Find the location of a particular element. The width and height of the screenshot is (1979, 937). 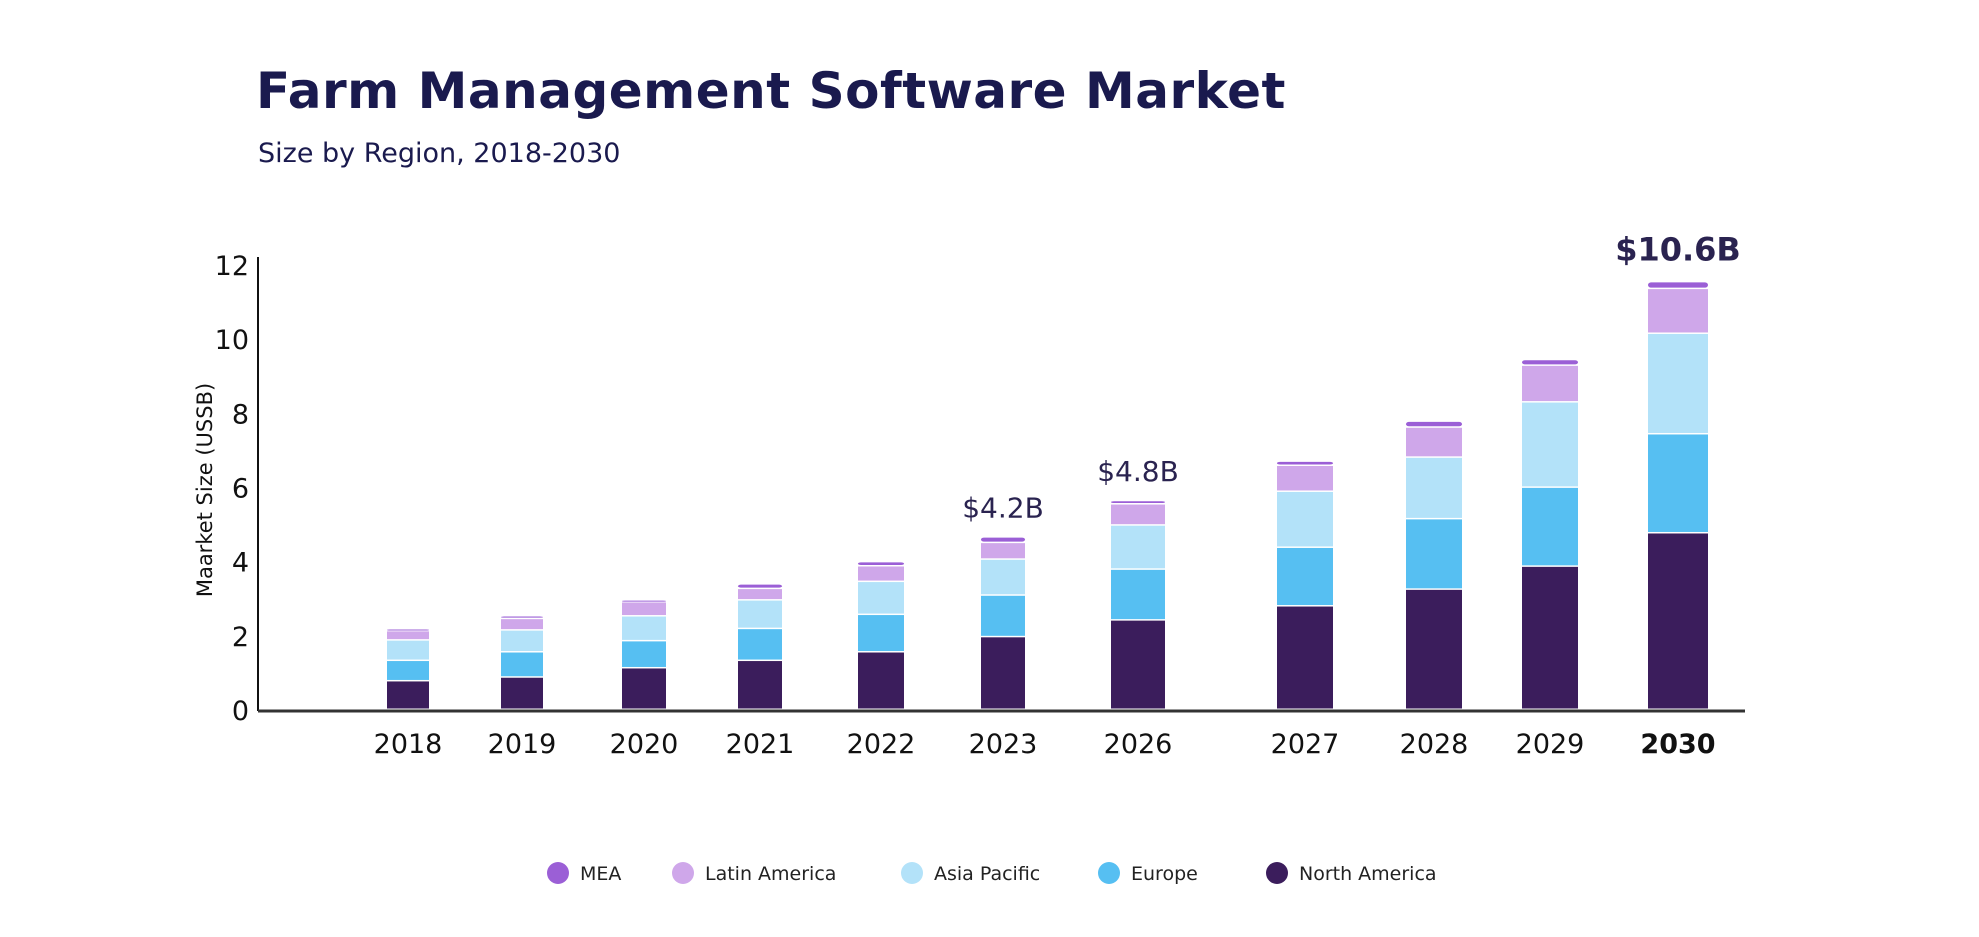

legend-label: Europe is located at coordinates (1164, 874).